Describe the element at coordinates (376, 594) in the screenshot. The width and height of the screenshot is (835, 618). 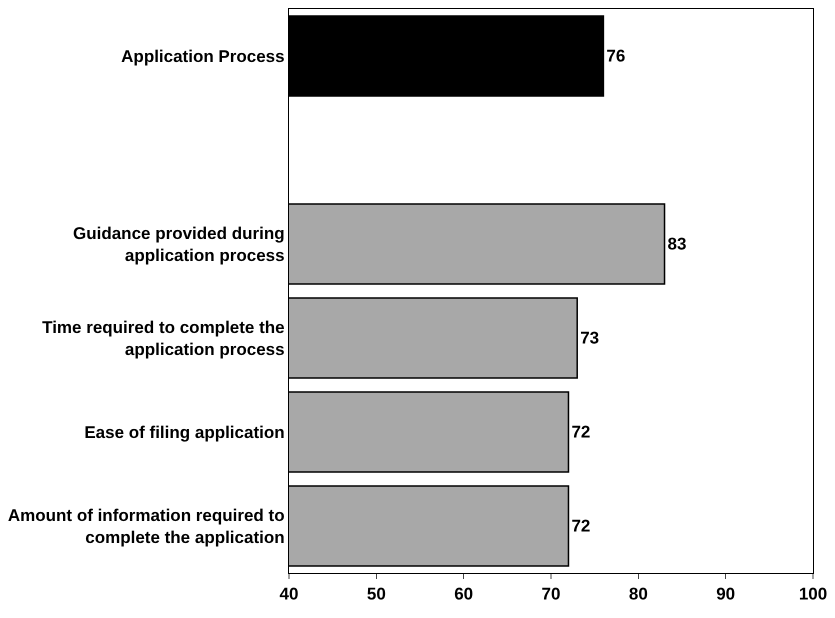
I see `x-tick-label: 50` at that location.